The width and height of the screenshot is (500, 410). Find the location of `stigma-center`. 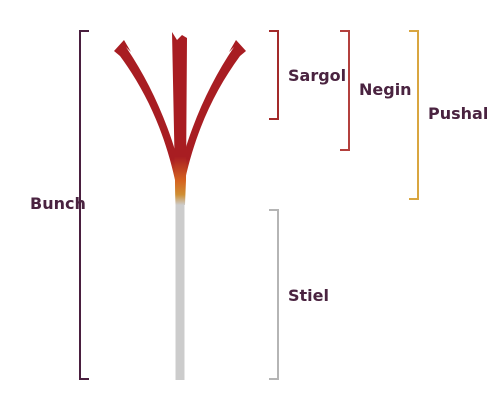

stigma-center is located at coordinates (179, 118).